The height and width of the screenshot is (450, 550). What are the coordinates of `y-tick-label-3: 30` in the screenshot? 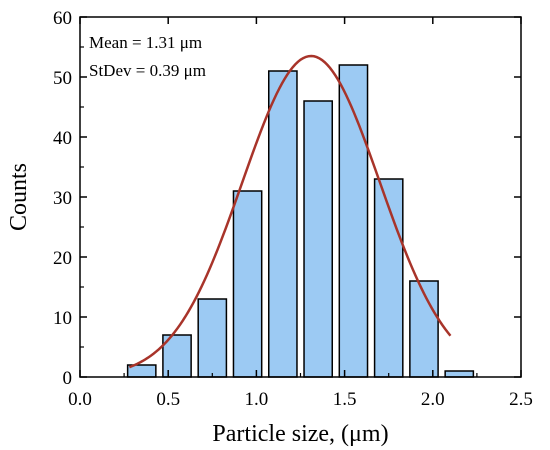 It's located at (62, 198).